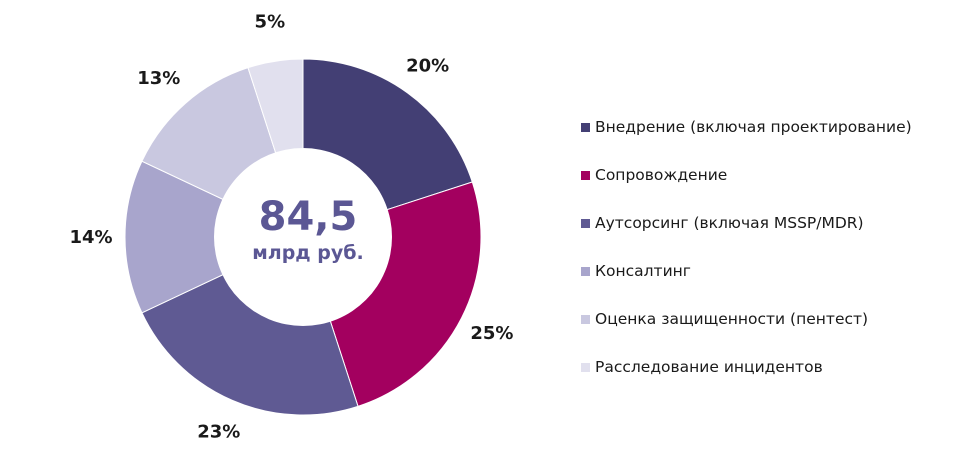 Image resolution: width=958 pixels, height=470 pixels. I want to click on legend-item: Оценка защищенности (пентест), so click(746, 319).